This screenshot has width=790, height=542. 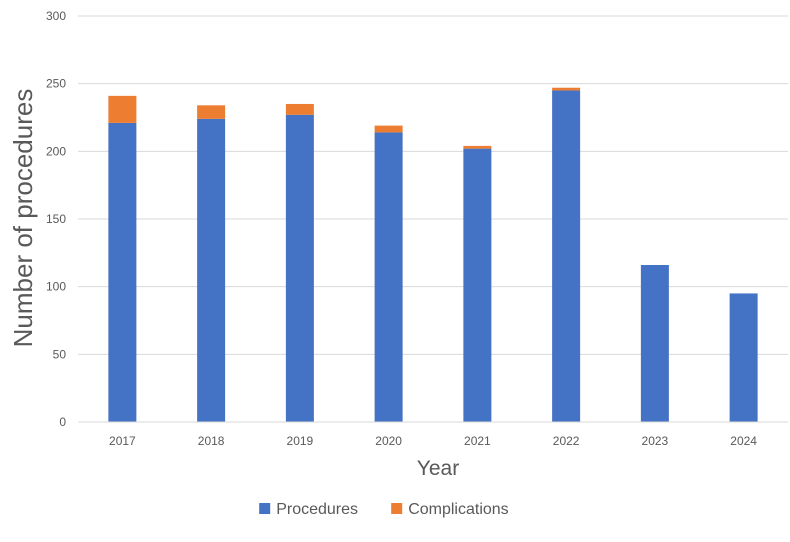 I want to click on x-tick-label: 2023, so click(x=655, y=441).